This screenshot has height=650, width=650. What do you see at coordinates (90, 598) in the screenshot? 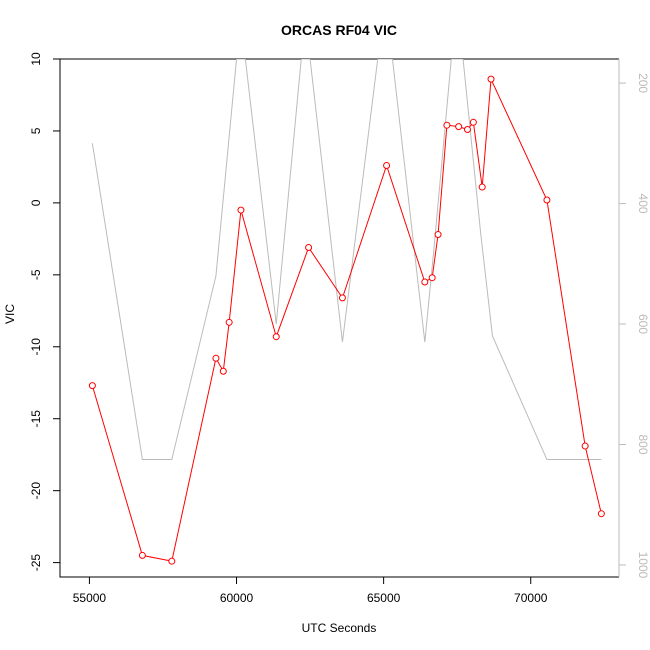
I see `x-tick-label: 55000` at bounding box center [90, 598].